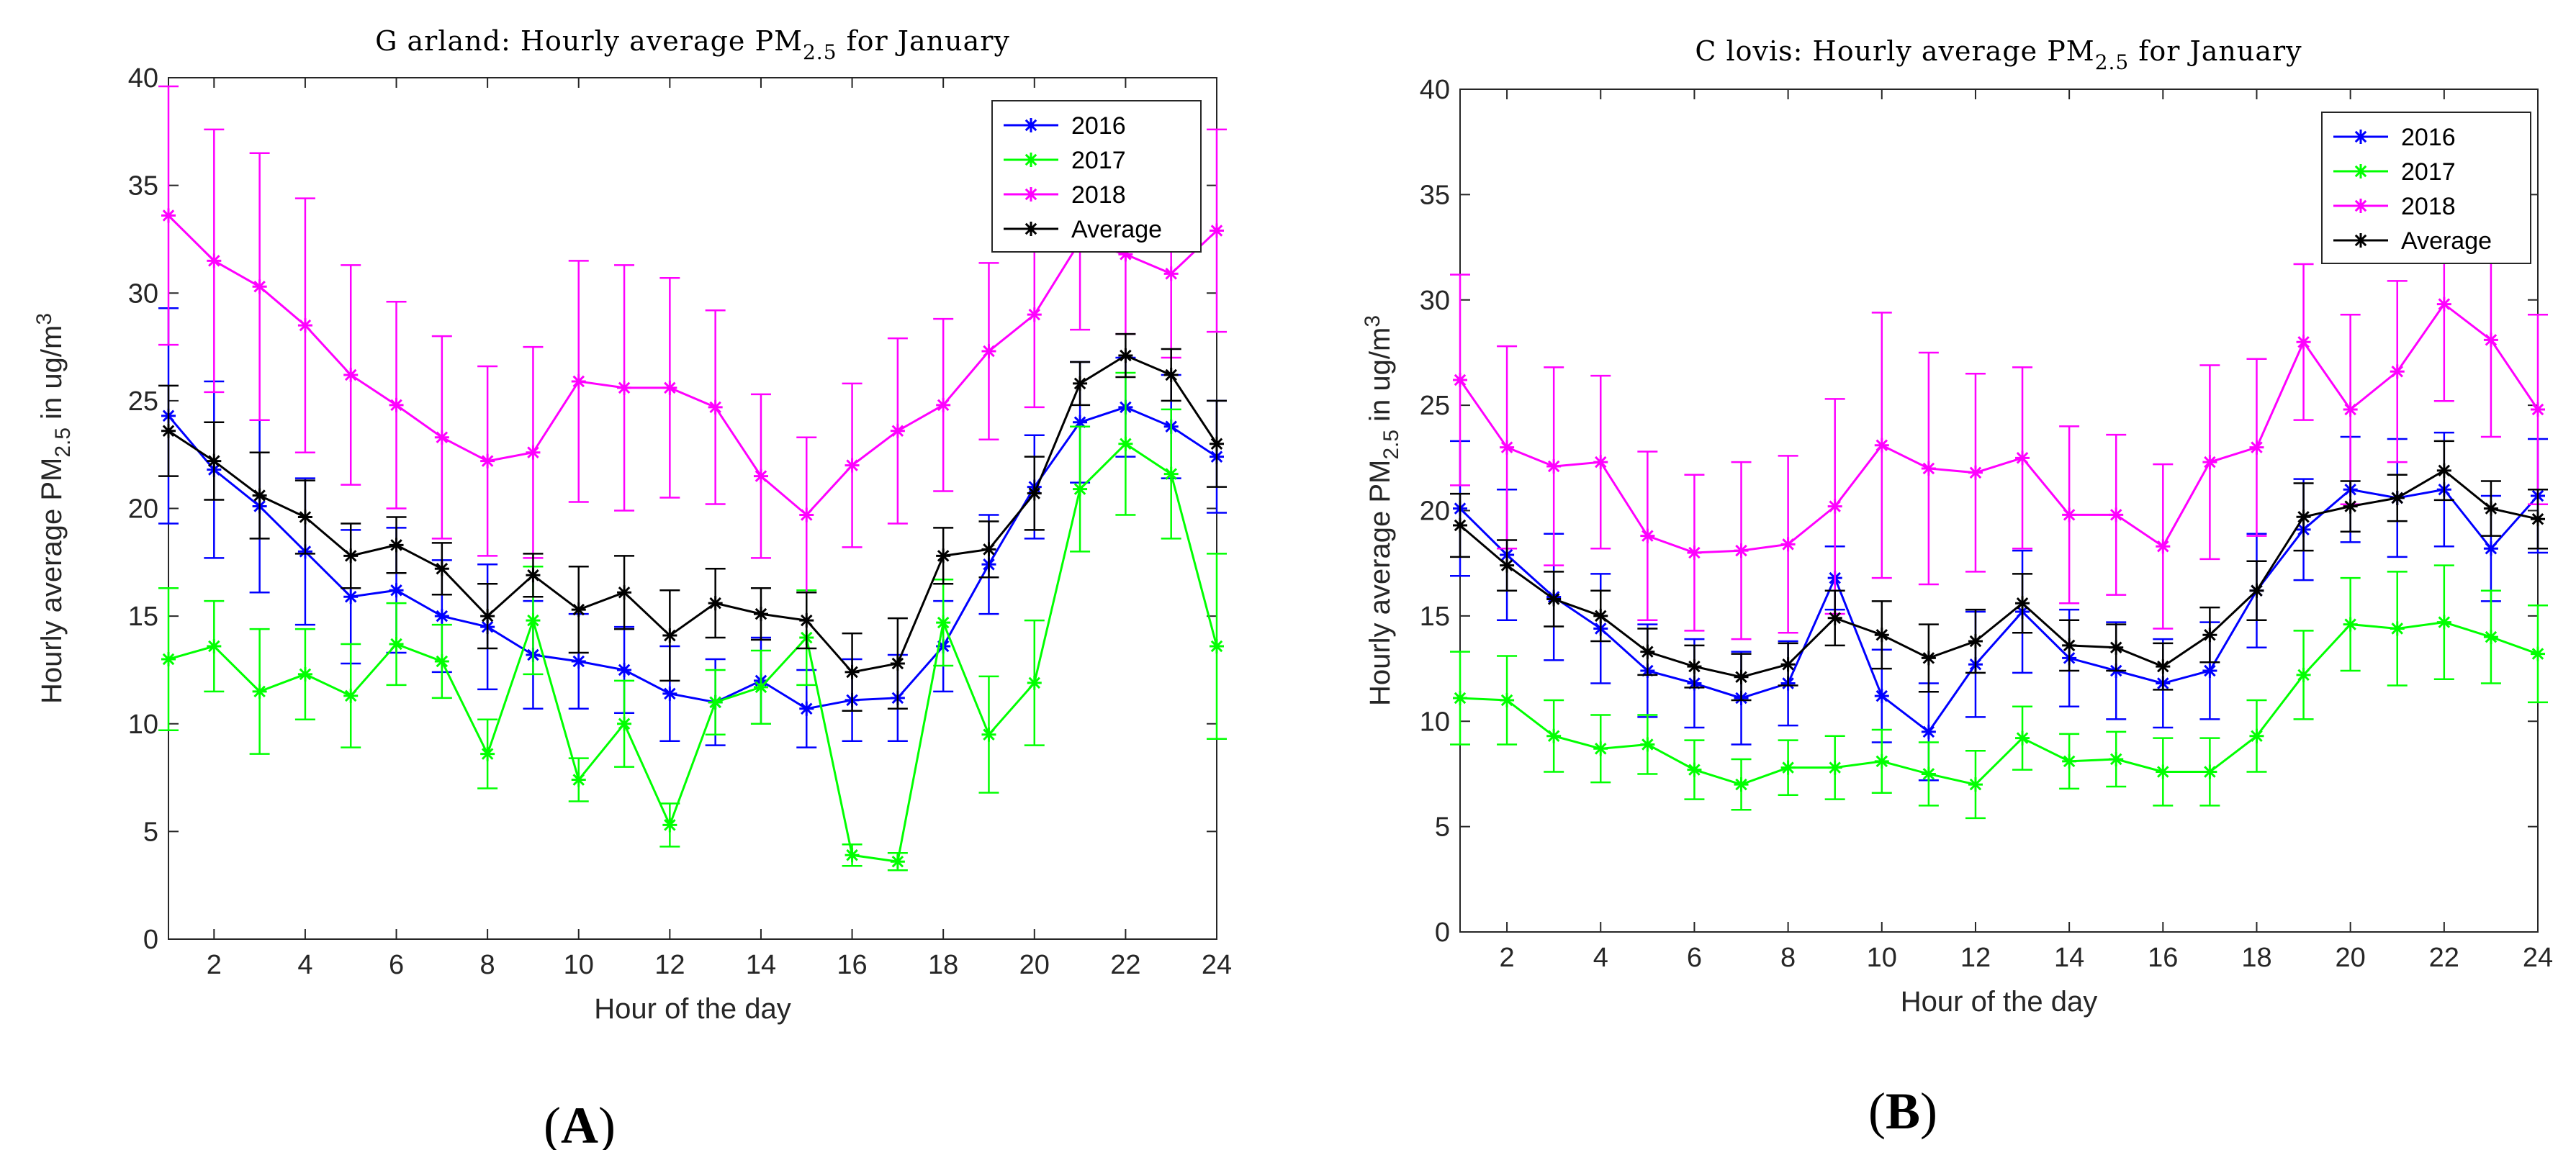 This screenshot has width=2576, height=1150. I want to click on panel-label-letter: B, so click(1903, 1111).